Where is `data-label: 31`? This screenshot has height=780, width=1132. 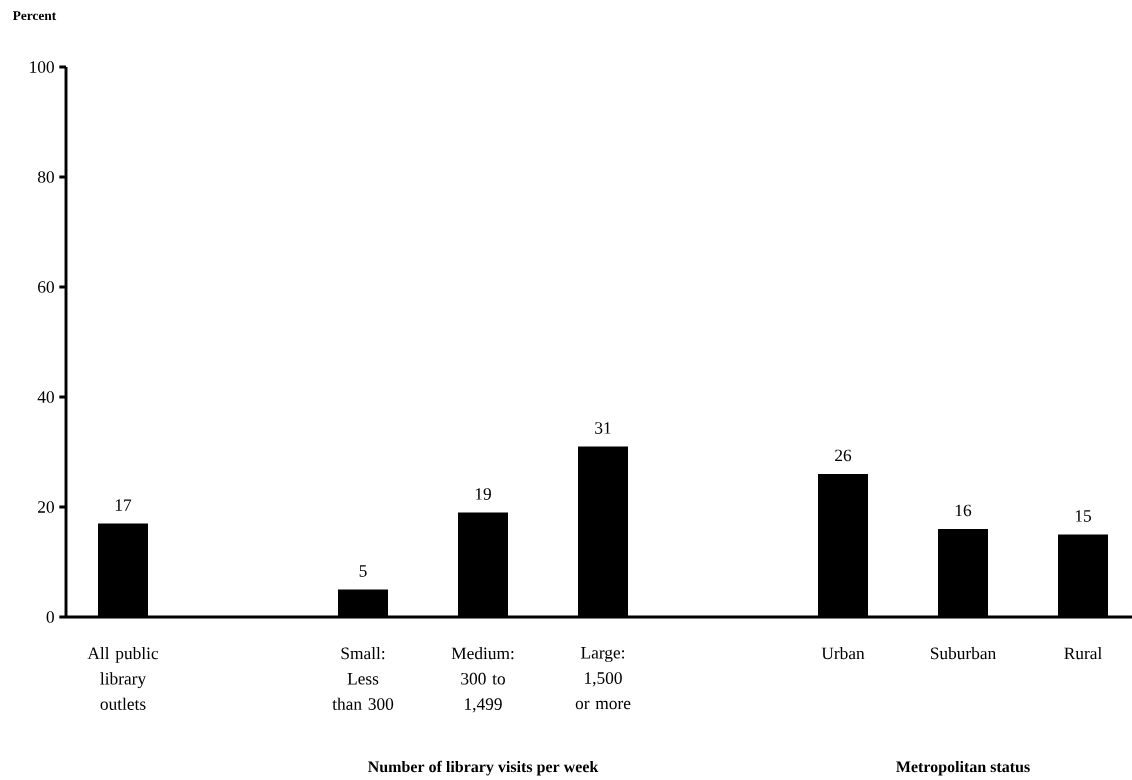 data-label: 31 is located at coordinates (603, 428).